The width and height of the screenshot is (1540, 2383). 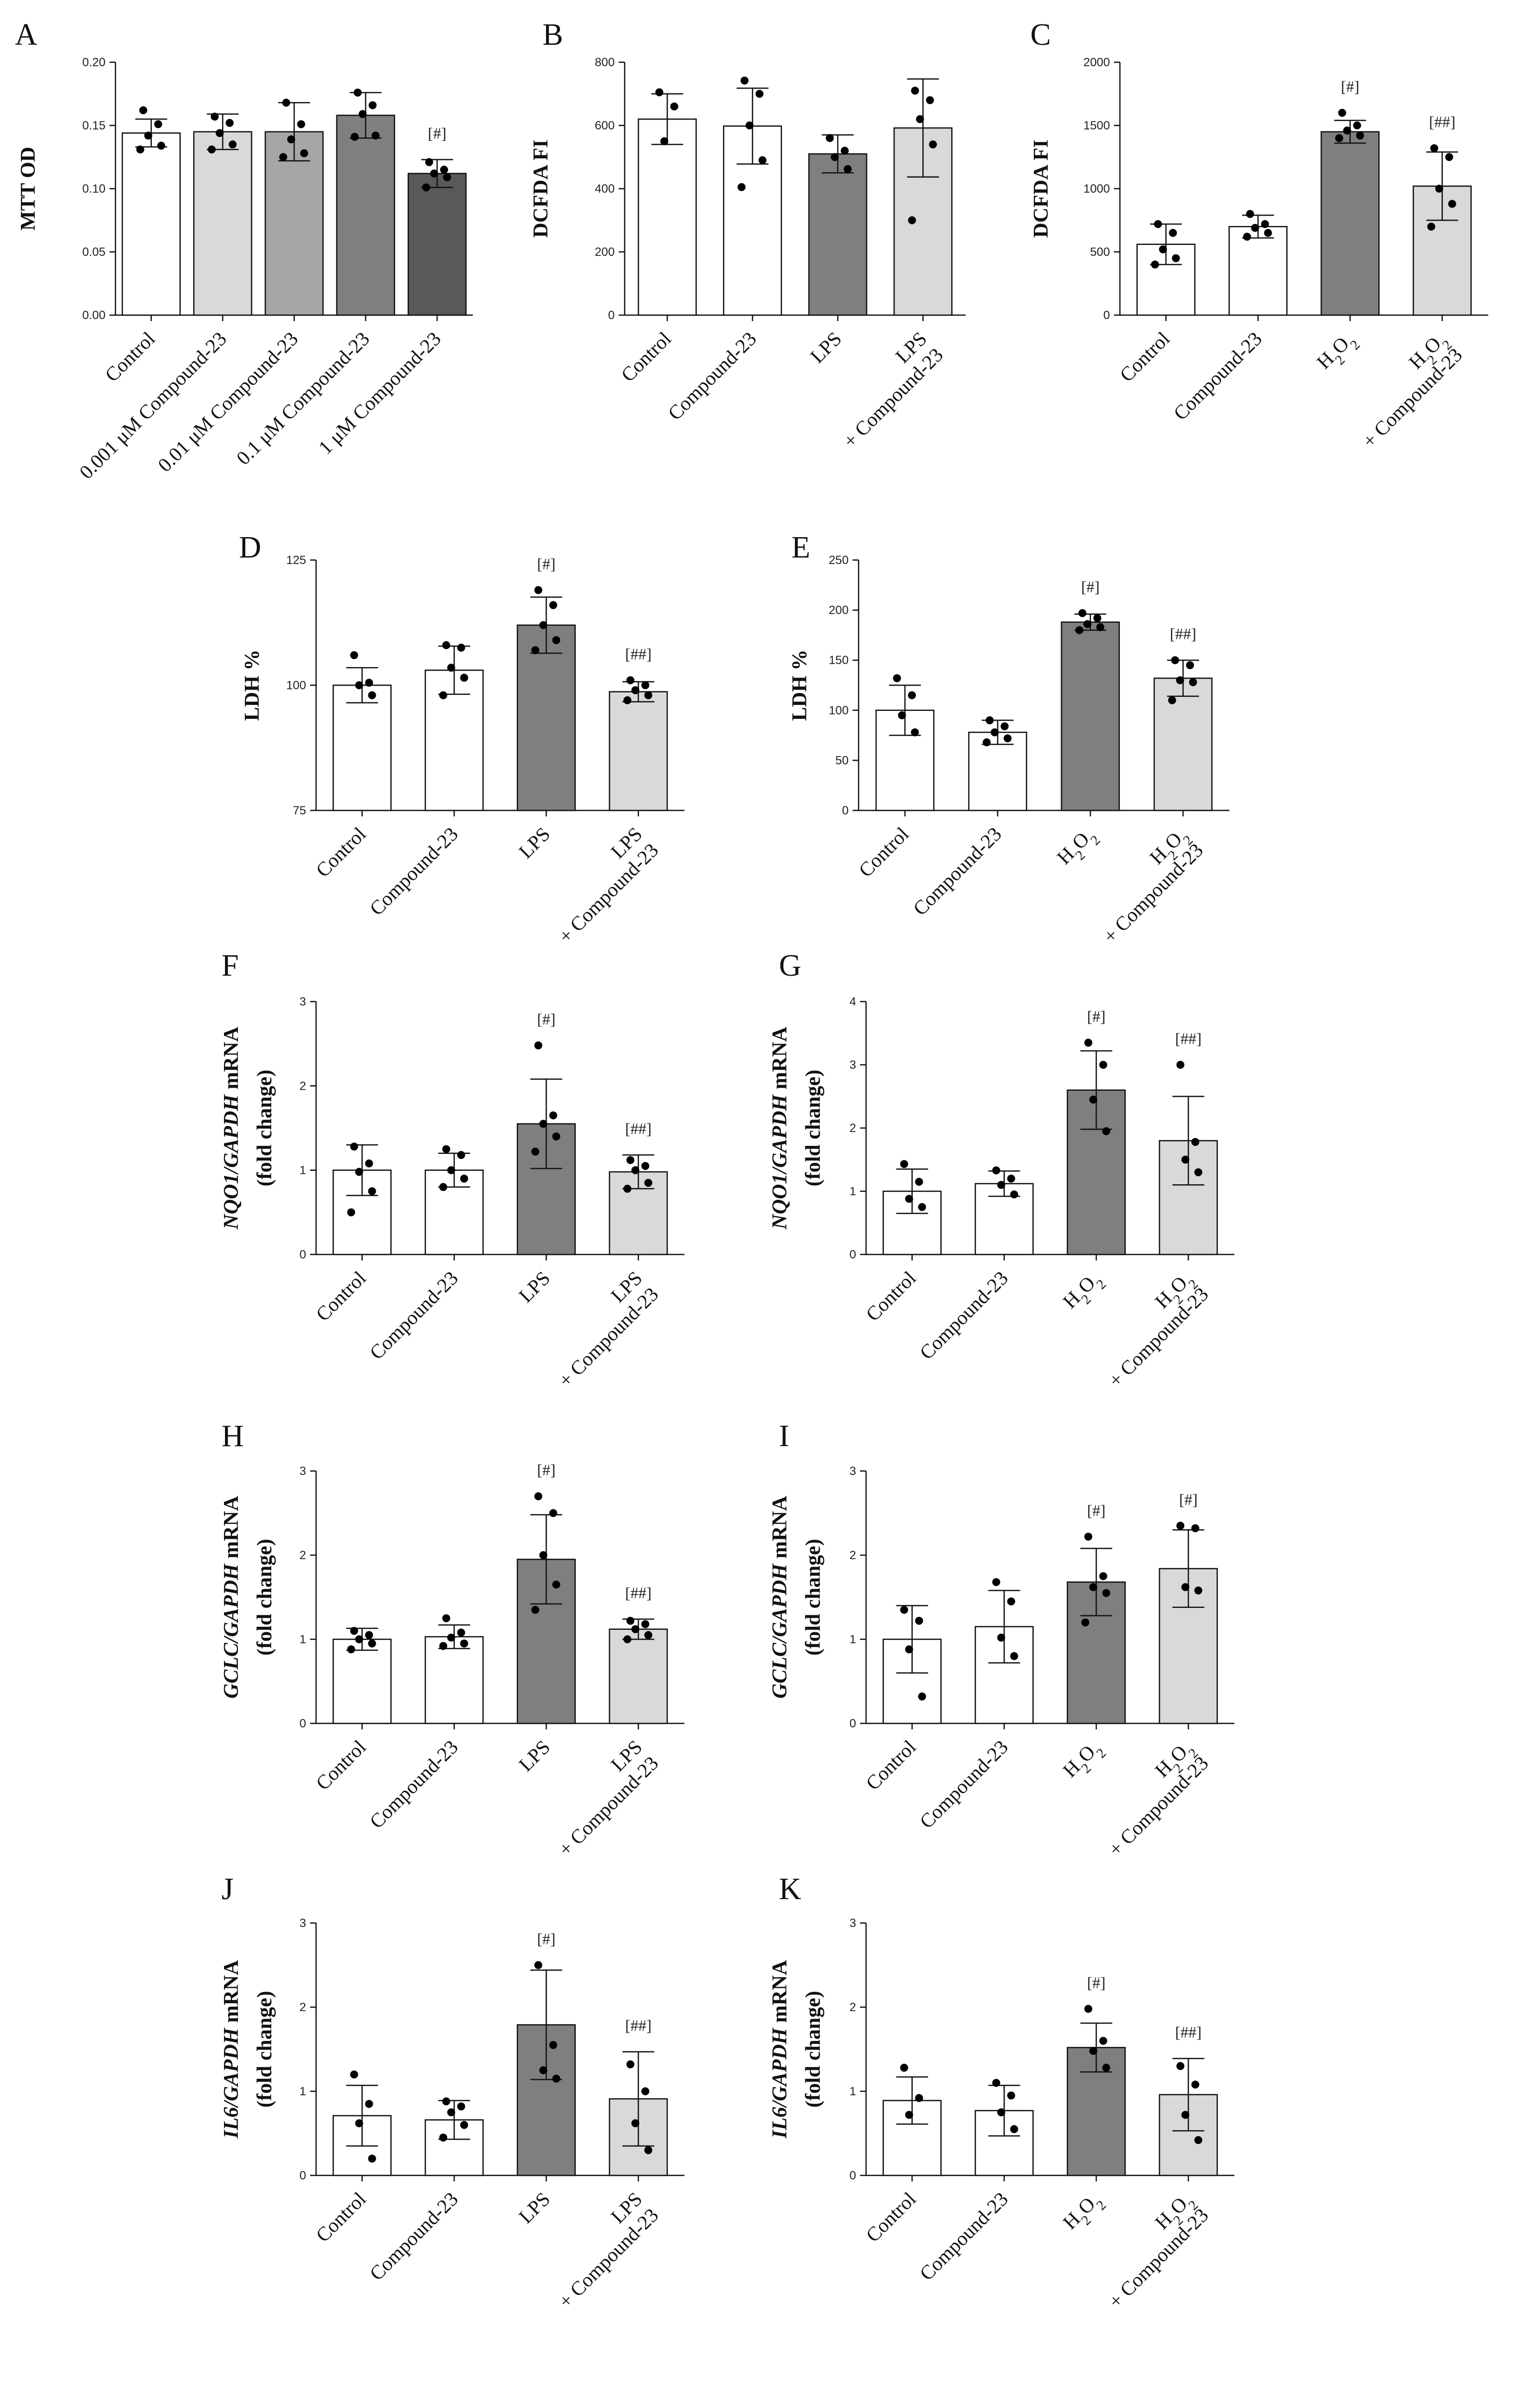 I want to click on y-tick-label: 0.05, so click(x=94, y=252).